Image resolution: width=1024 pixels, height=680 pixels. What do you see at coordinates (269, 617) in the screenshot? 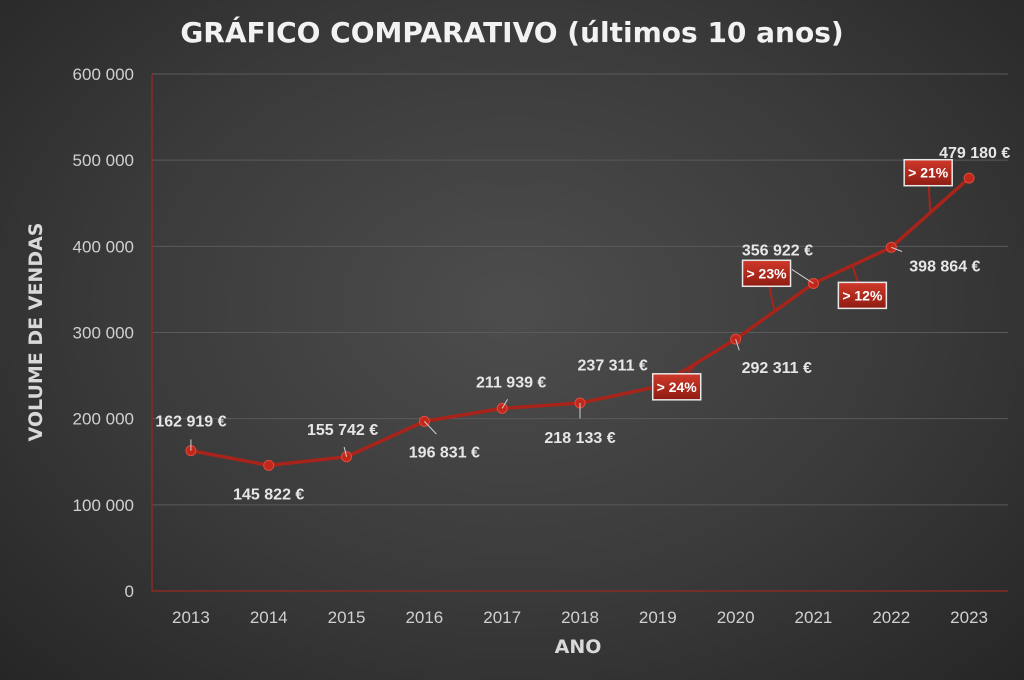
I see `x-tick-label: 2014` at bounding box center [269, 617].